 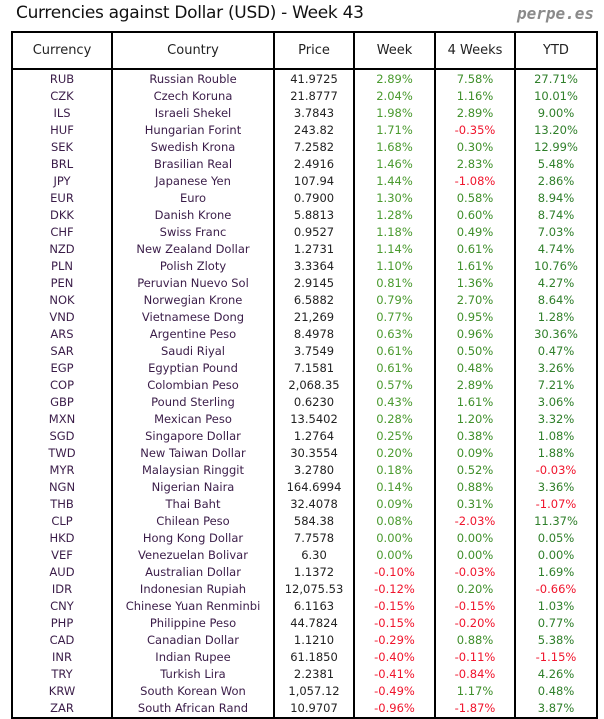 I want to click on cell-ytd: 0.05%, so click(x=556, y=538).